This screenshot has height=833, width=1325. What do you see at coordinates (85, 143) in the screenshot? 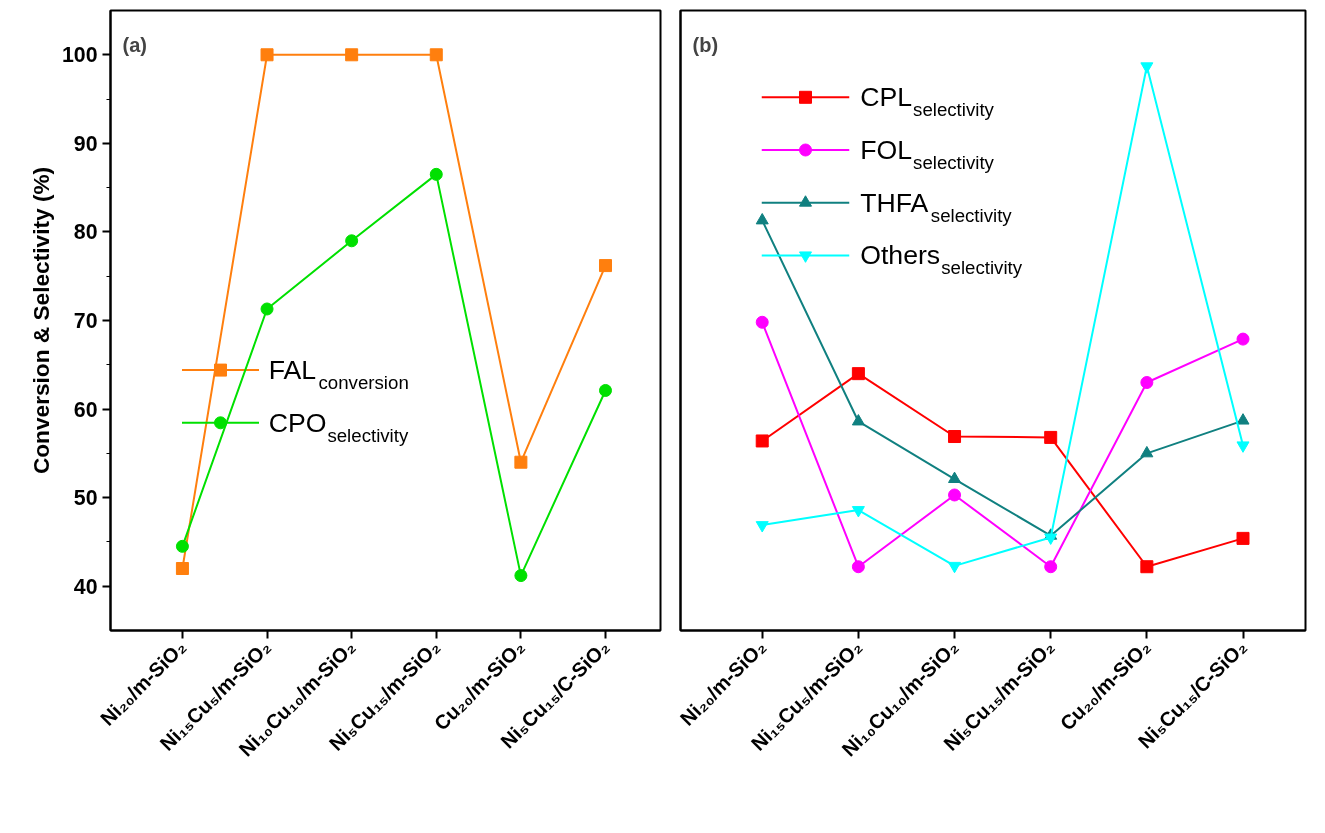
I see `y-tick-label: 90` at bounding box center [85, 143].